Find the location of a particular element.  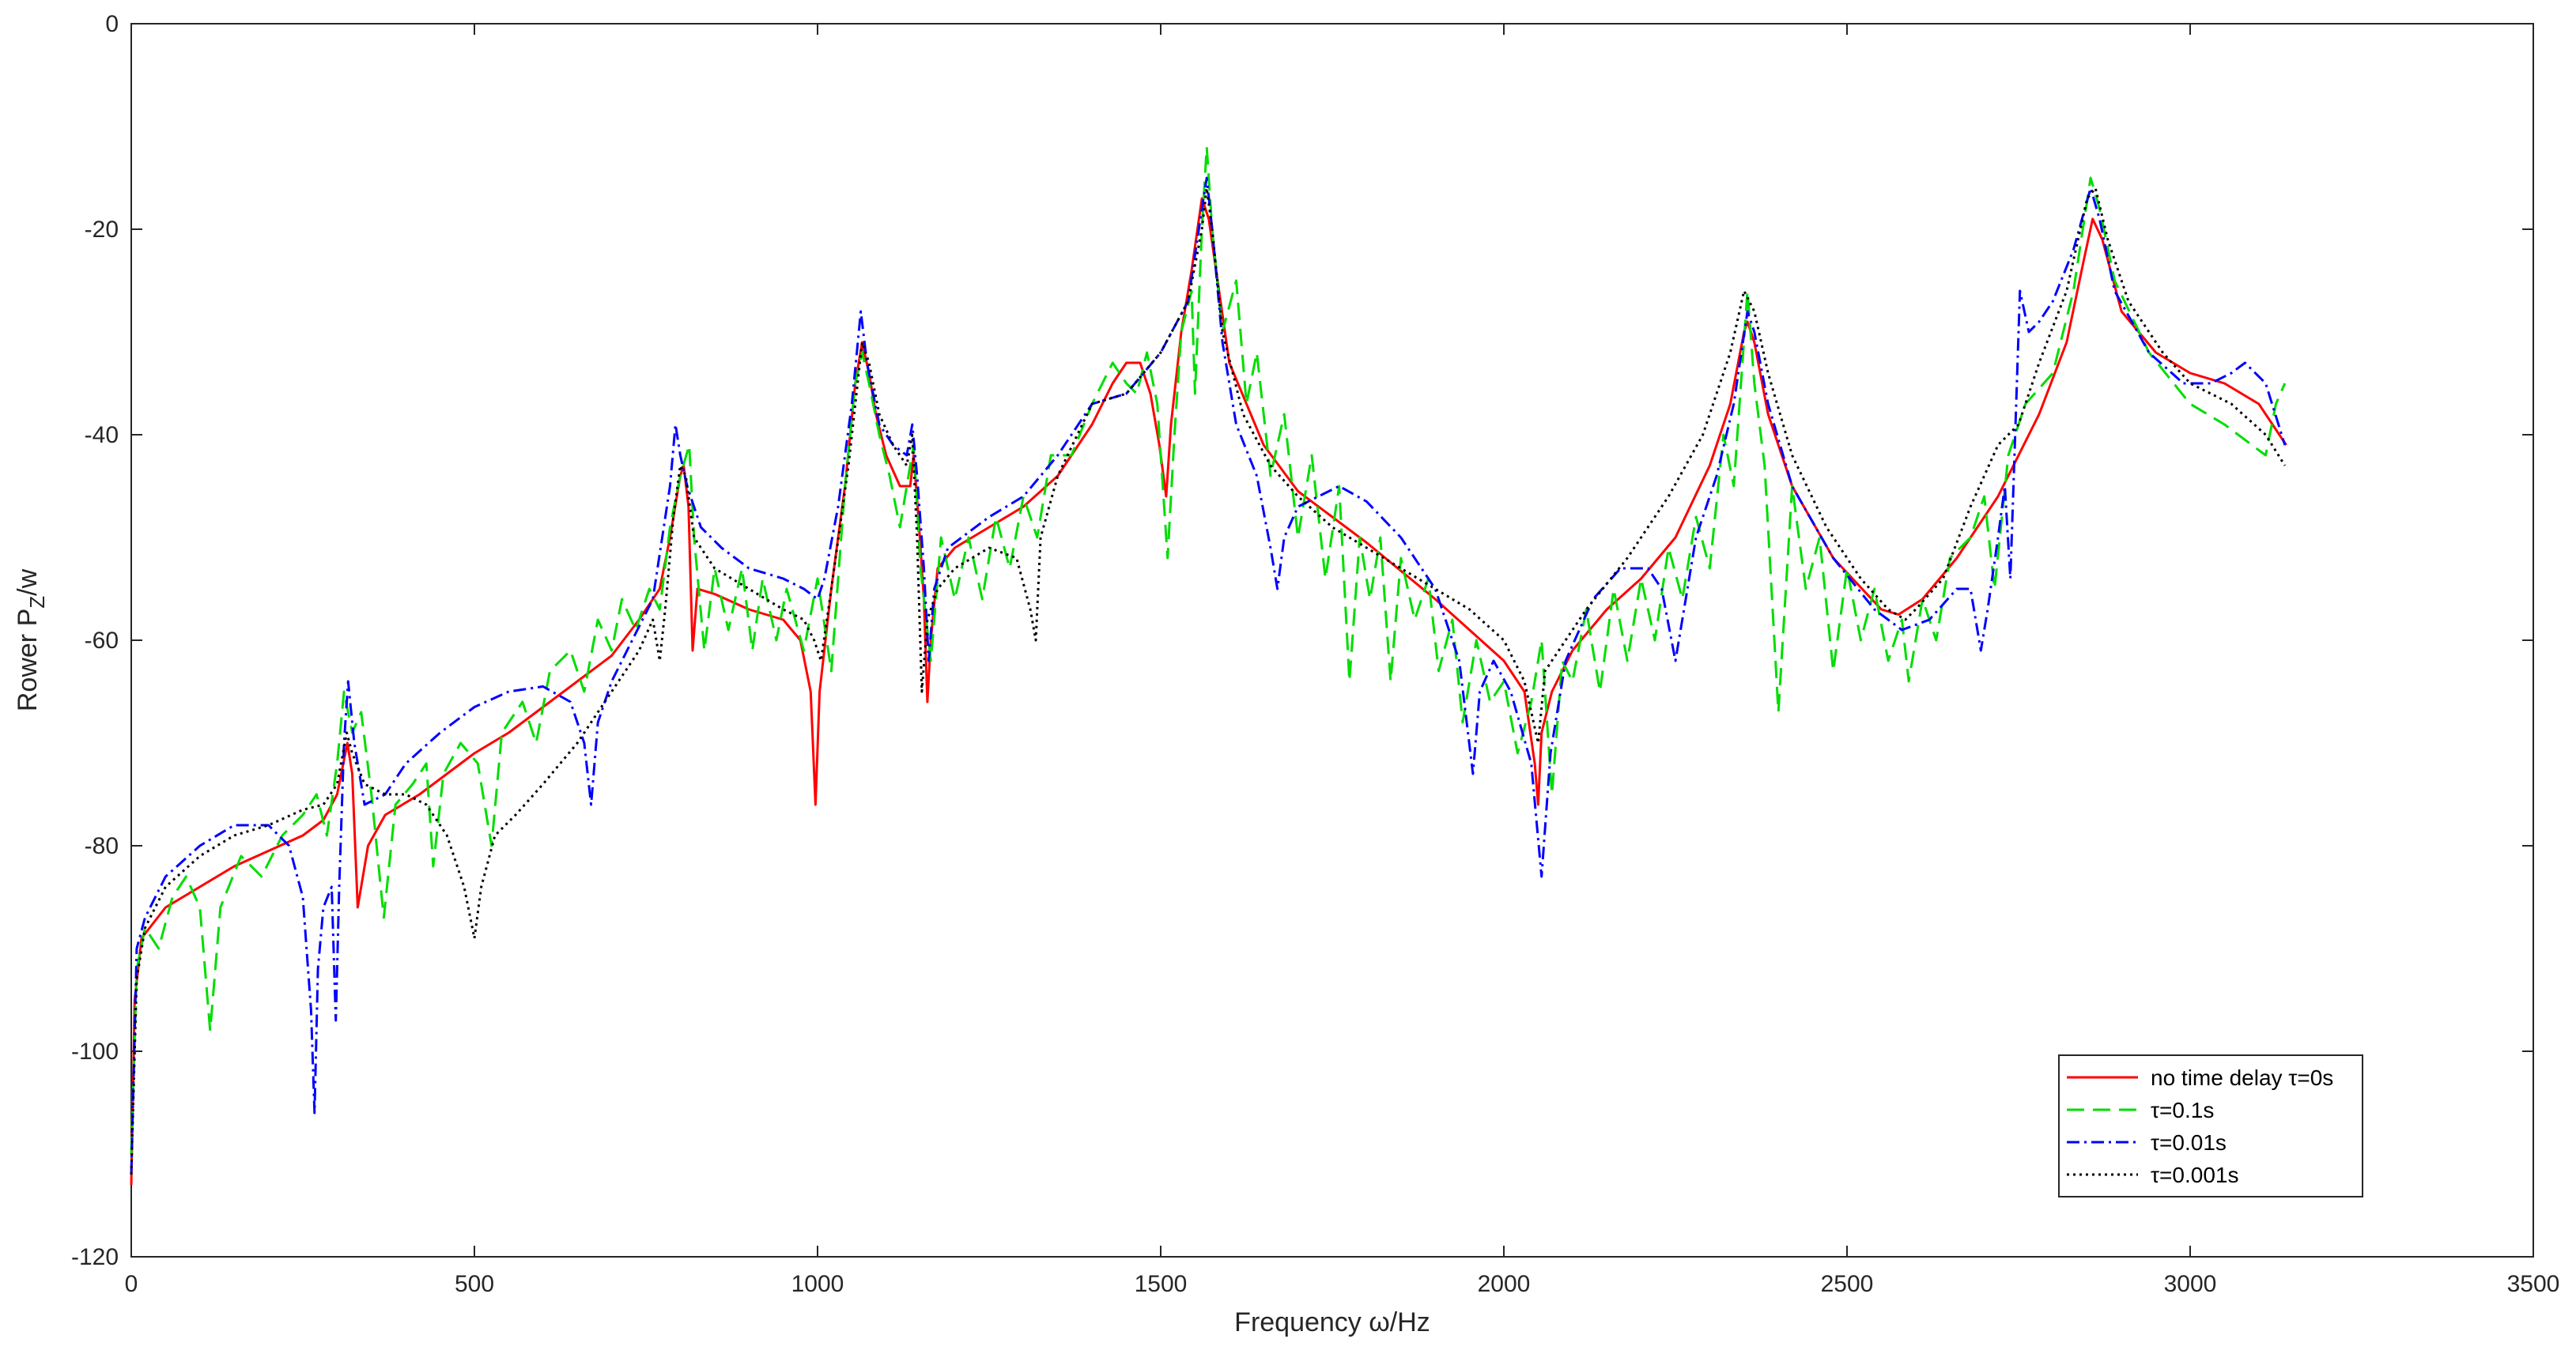

x-tick-label: 2000 is located at coordinates (1504, 1284).